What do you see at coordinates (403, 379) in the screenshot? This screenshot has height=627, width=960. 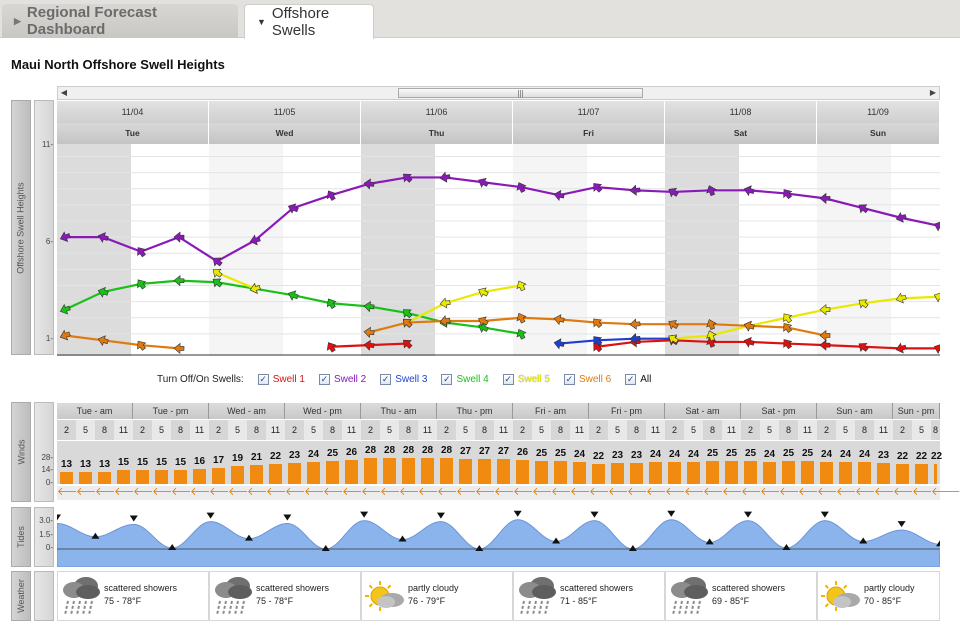 I see `legend-toggle-swell-3: ✓ Swell 3` at bounding box center [403, 379].